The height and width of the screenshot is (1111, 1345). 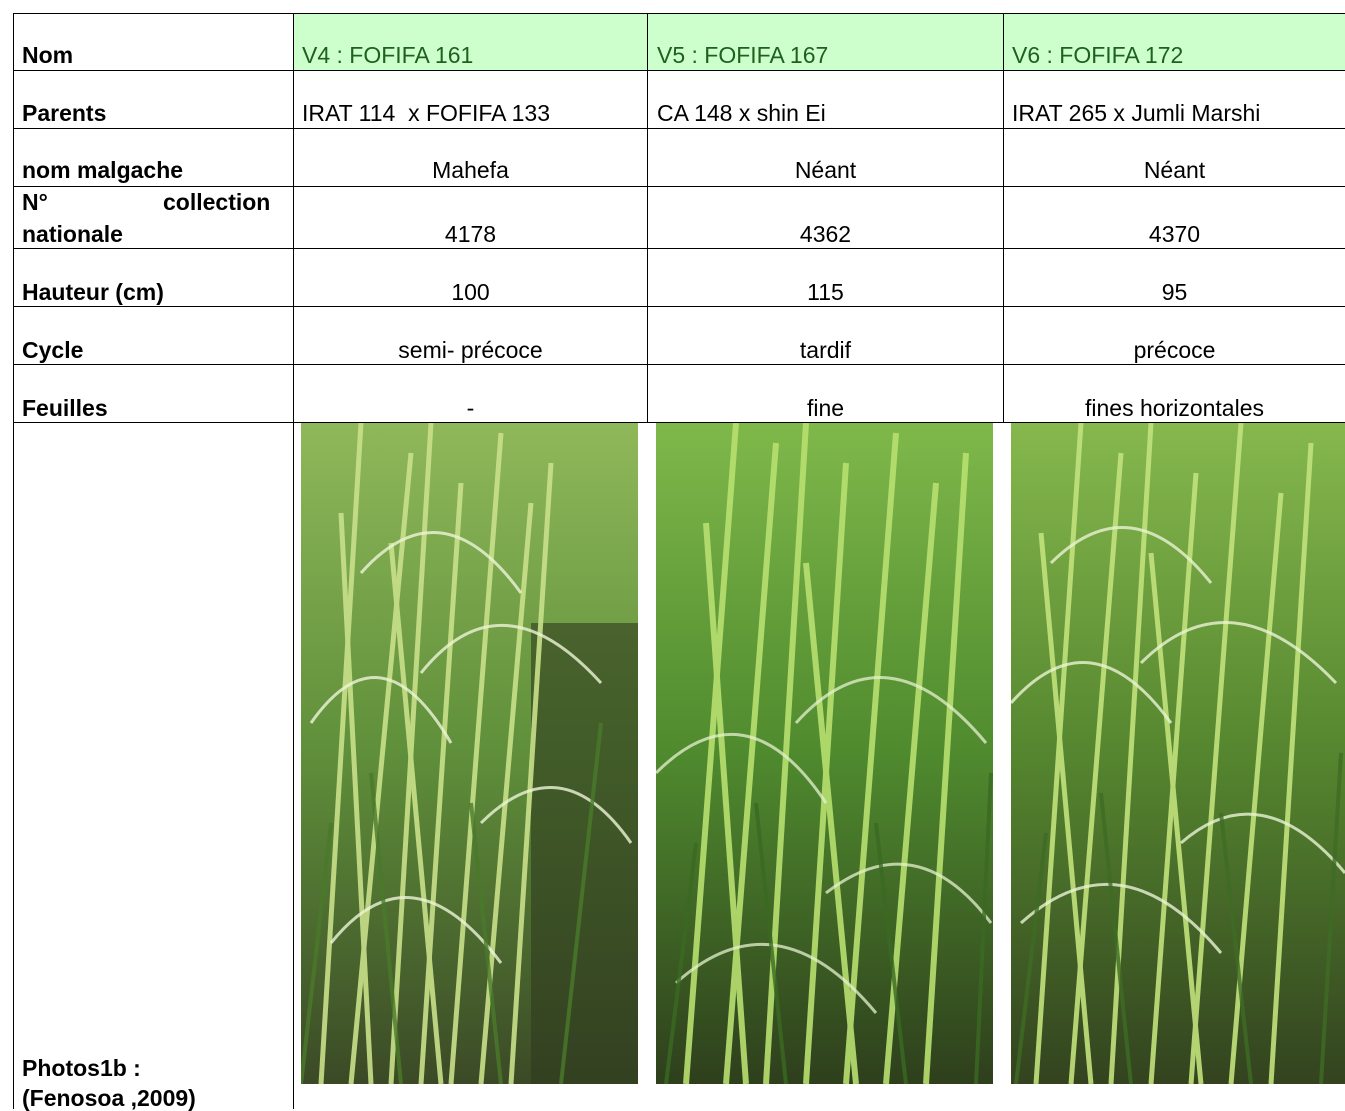 I want to click on v4-malgache: Mahefa, so click(x=470, y=170).